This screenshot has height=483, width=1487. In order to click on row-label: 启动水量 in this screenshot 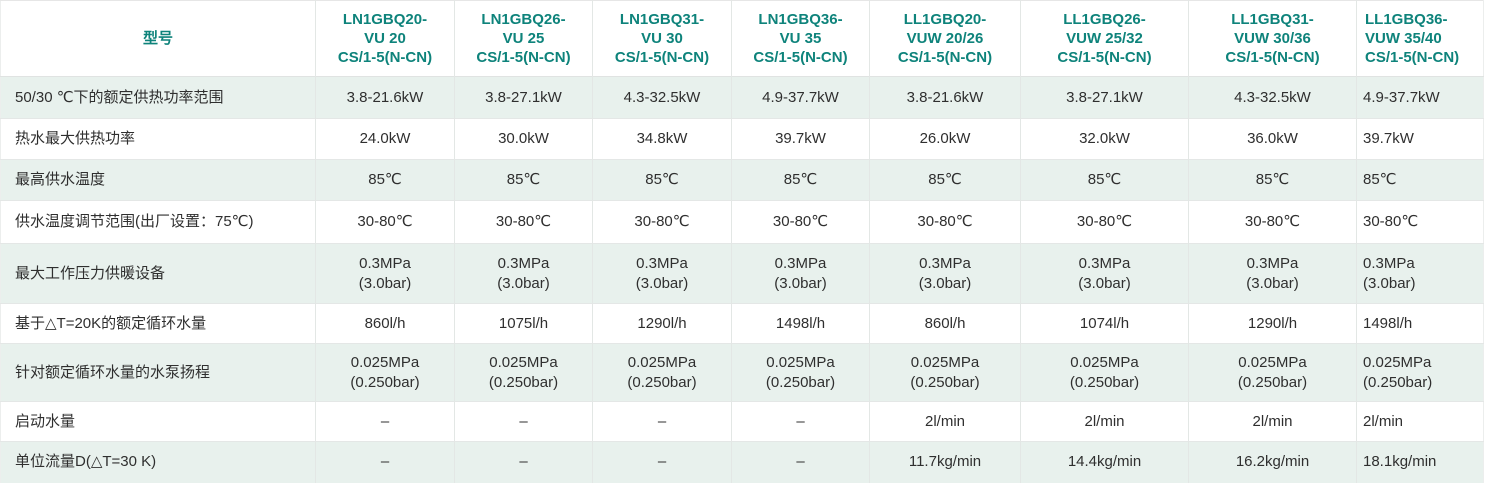, I will do `click(158, 421)`.